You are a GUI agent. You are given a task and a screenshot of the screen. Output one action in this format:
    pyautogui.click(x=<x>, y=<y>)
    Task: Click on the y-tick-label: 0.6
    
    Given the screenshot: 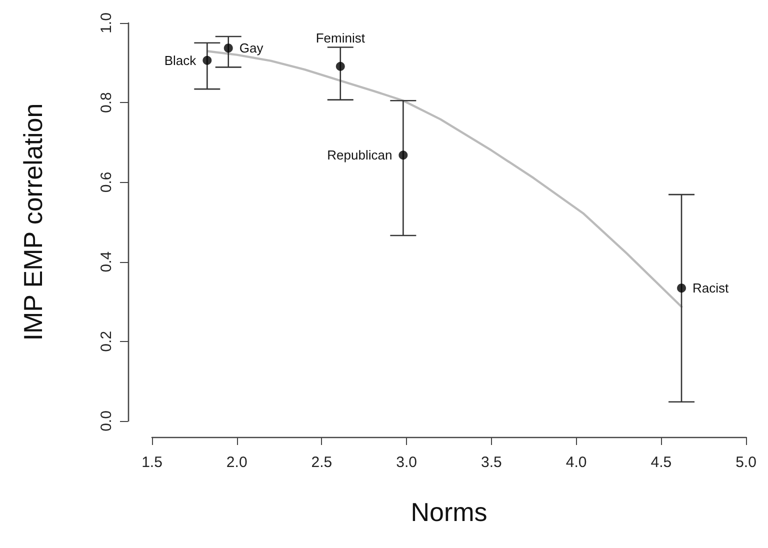 What is the action you would take?
    pyautogui.click(x=106, y=182)
    